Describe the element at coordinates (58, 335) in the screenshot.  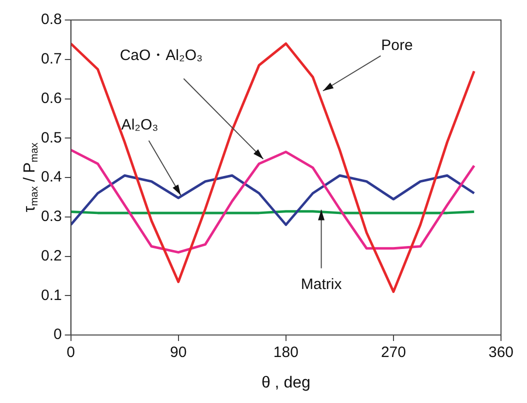
I see `y-tick-label: 0` at that location.